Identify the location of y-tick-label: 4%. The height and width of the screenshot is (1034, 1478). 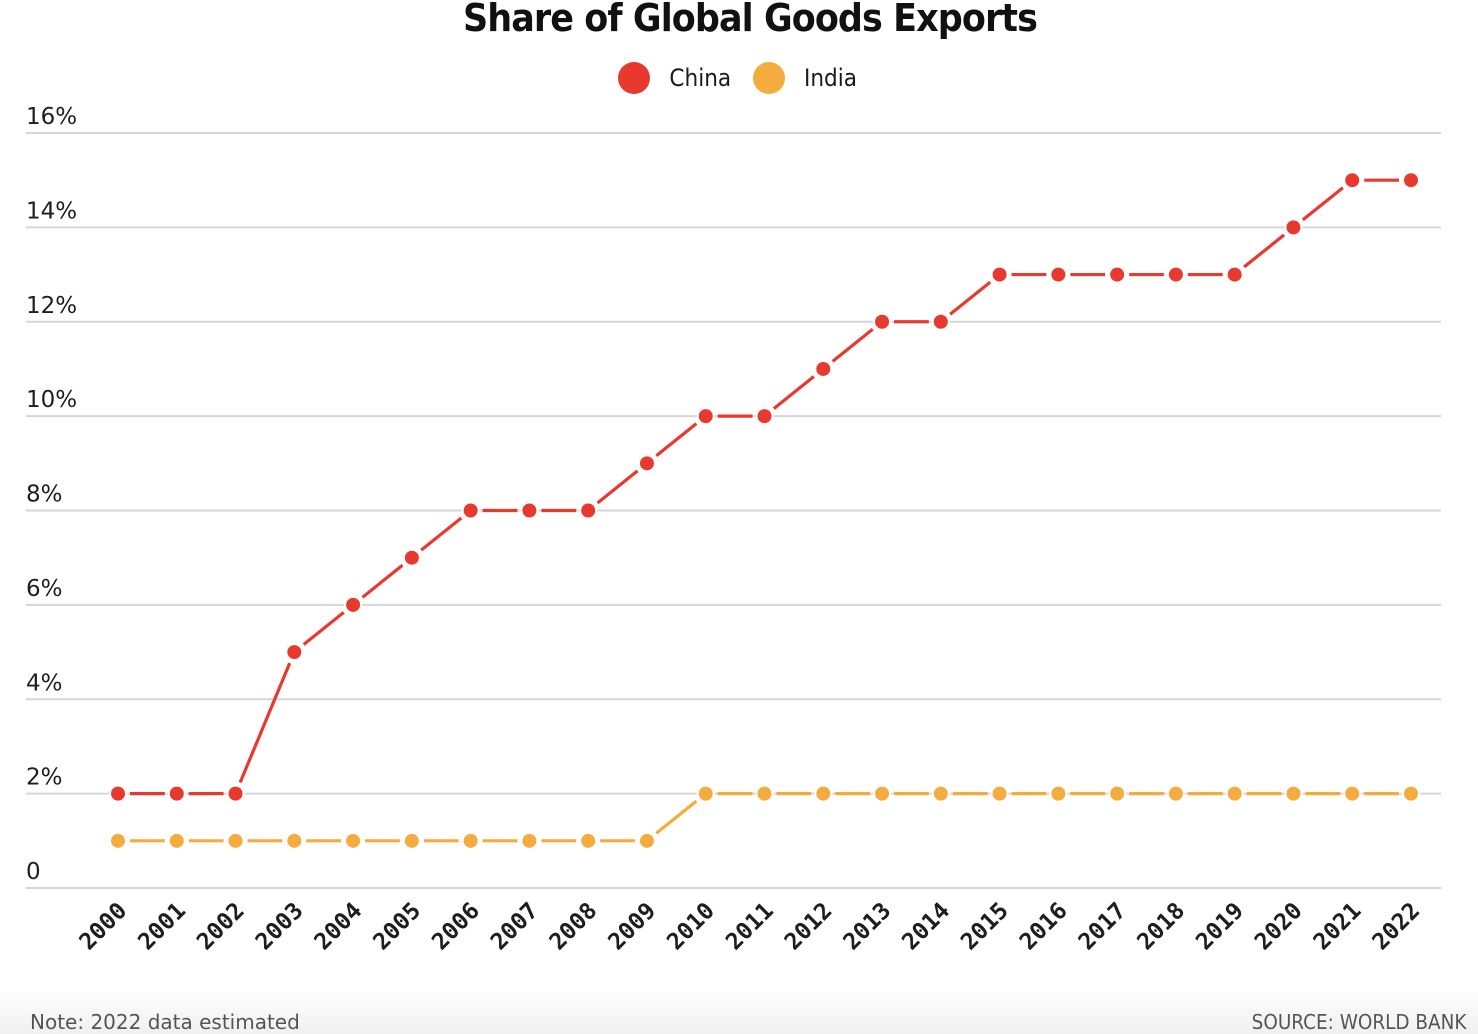
(44, 683).